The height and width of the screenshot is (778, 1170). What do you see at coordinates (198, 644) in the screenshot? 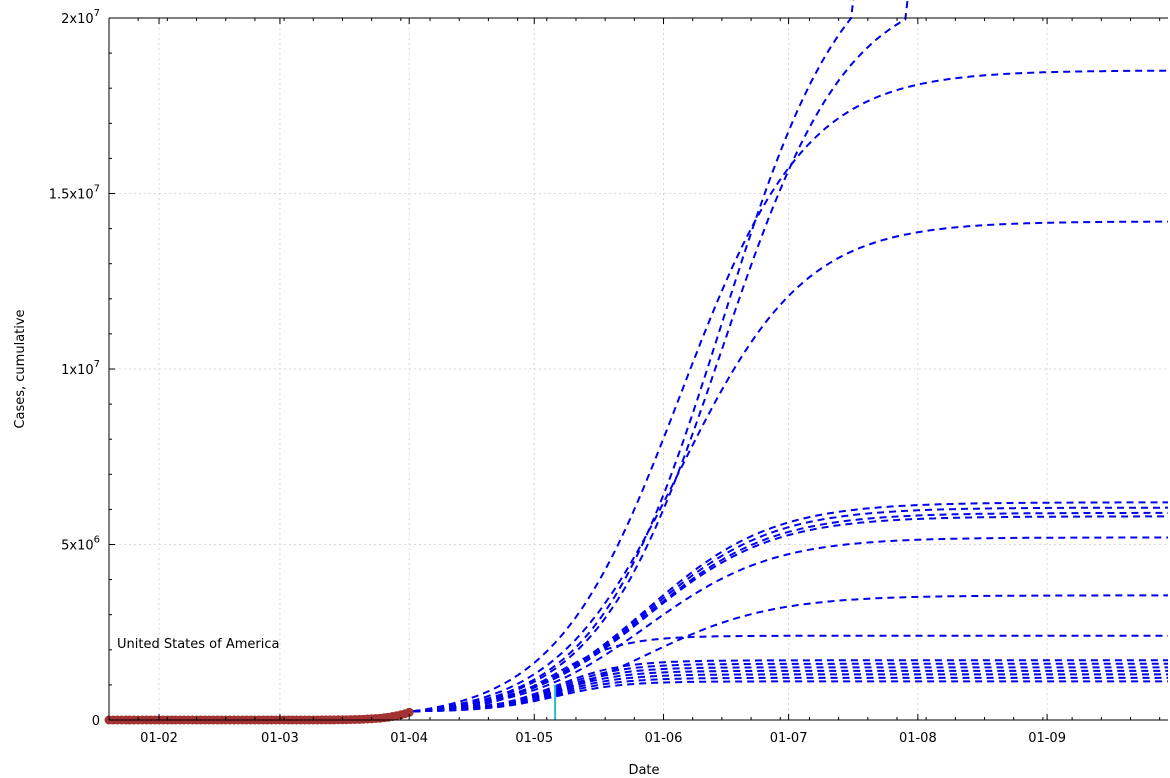
I see `country-annotation: United States of America` at bounding box center [198, 644].